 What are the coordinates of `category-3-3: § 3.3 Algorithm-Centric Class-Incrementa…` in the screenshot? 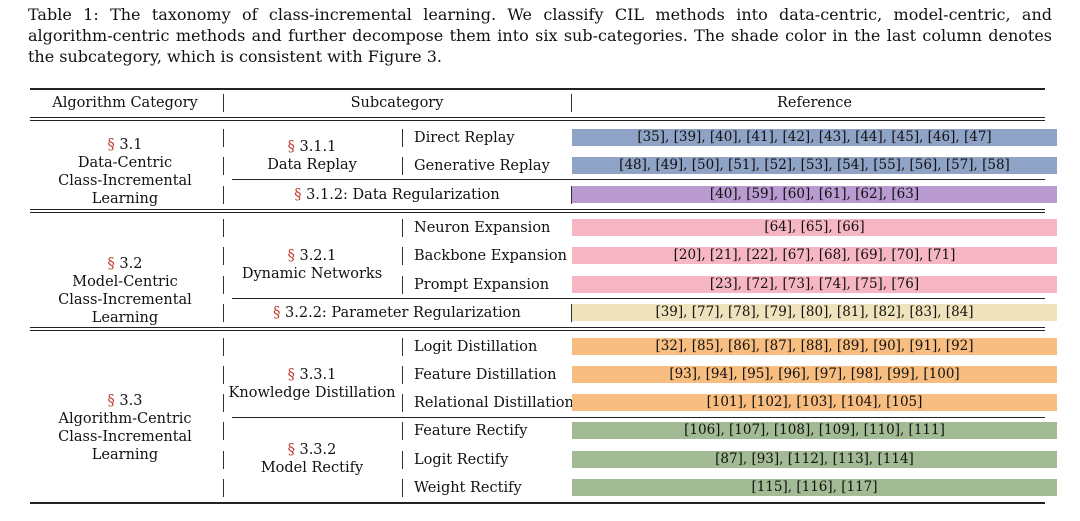 It's located at (125, 428).